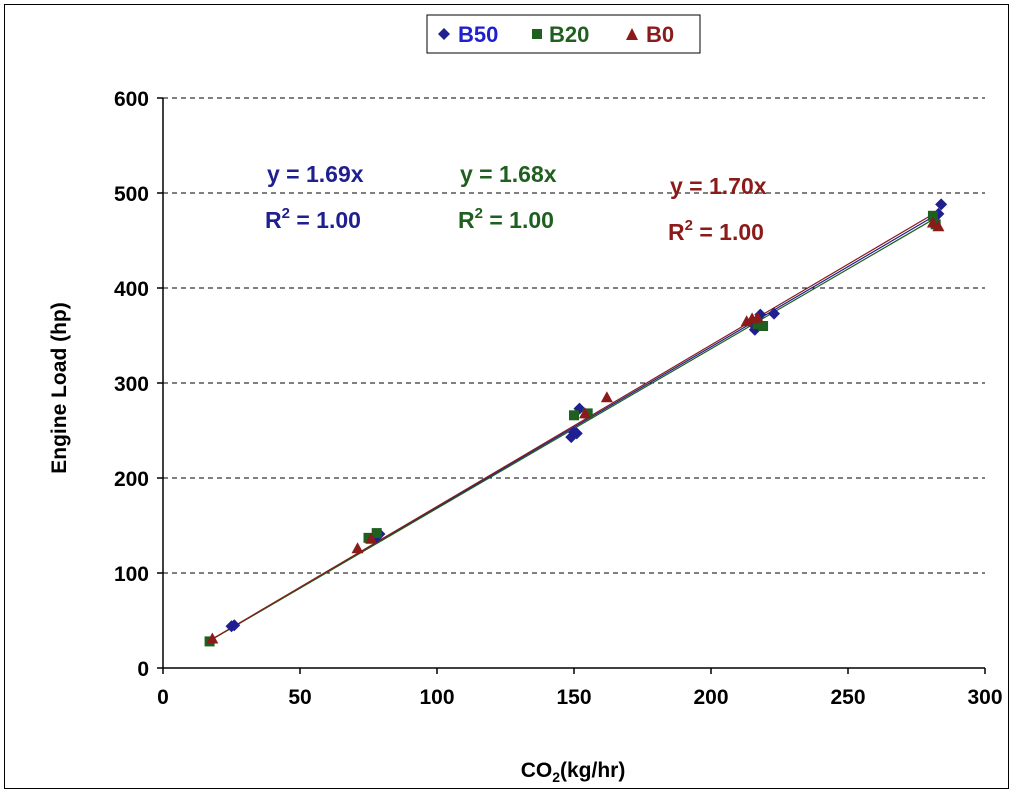 The image size is (1015, 795). Describe the element at coordinates (131, 289) in the screenshot. I see `y-tick-label: 400` at that location.